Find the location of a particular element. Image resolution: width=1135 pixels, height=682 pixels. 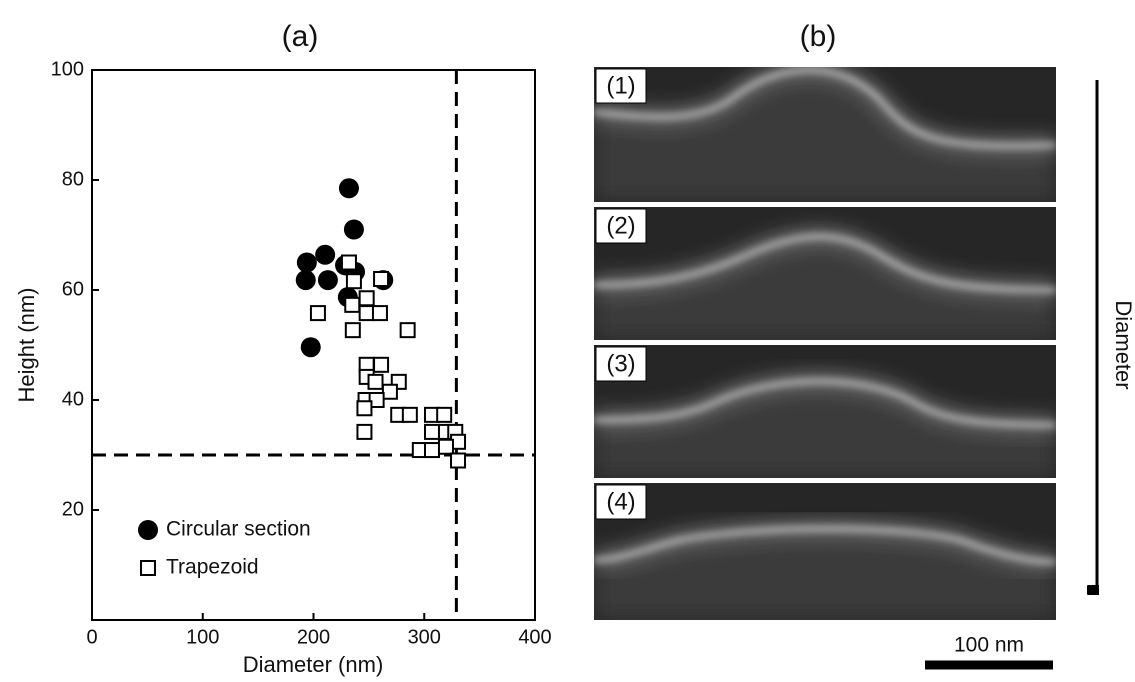

image-label: (3) is located at coordinates (620, 363).